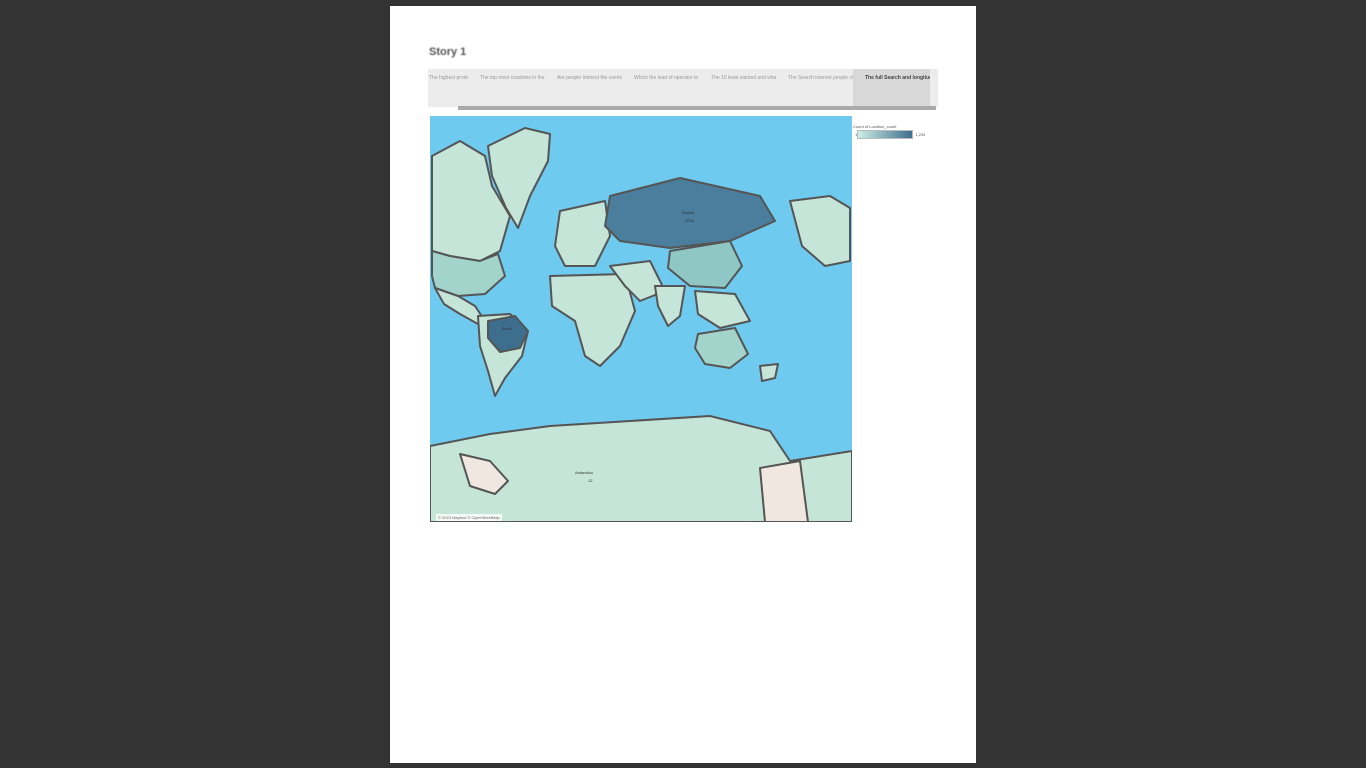 The width and height of the screenshot is (1366, 768). I want to click on legend-gradient-bar, so click(885, 134).